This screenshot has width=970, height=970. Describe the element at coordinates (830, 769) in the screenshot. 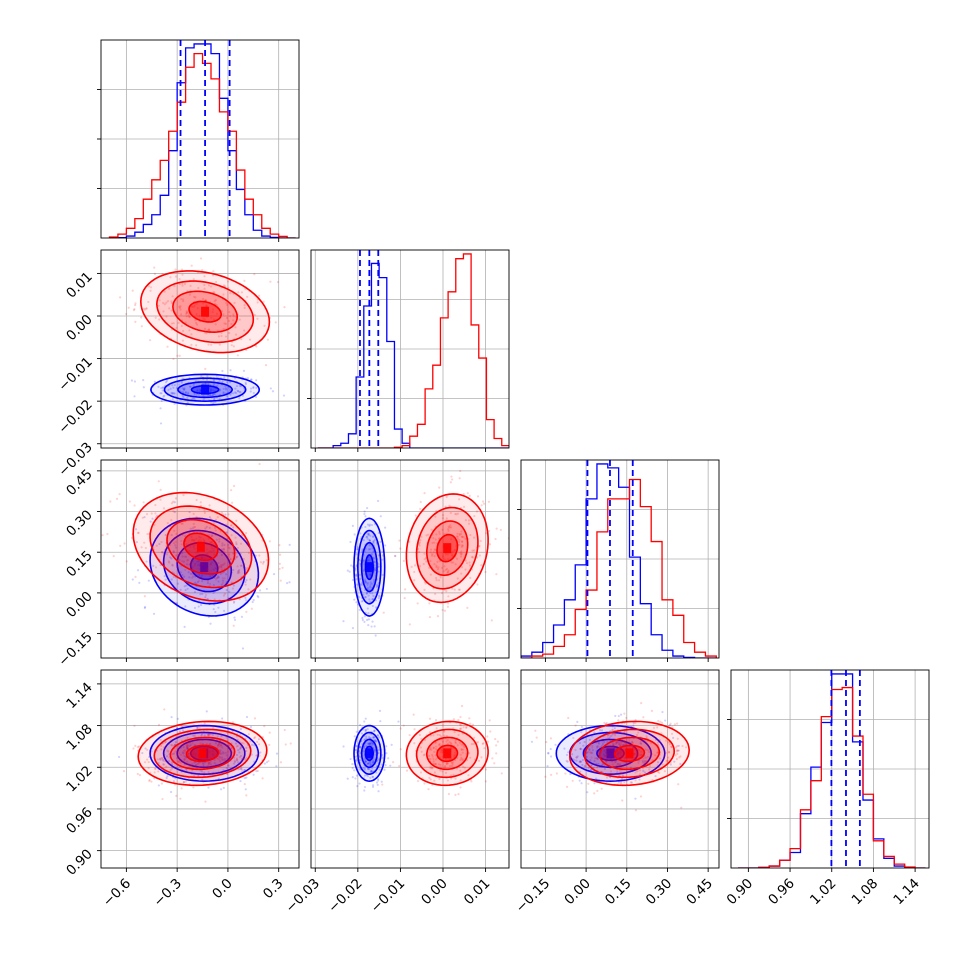

I see `hist-panel-3-content` at that location.